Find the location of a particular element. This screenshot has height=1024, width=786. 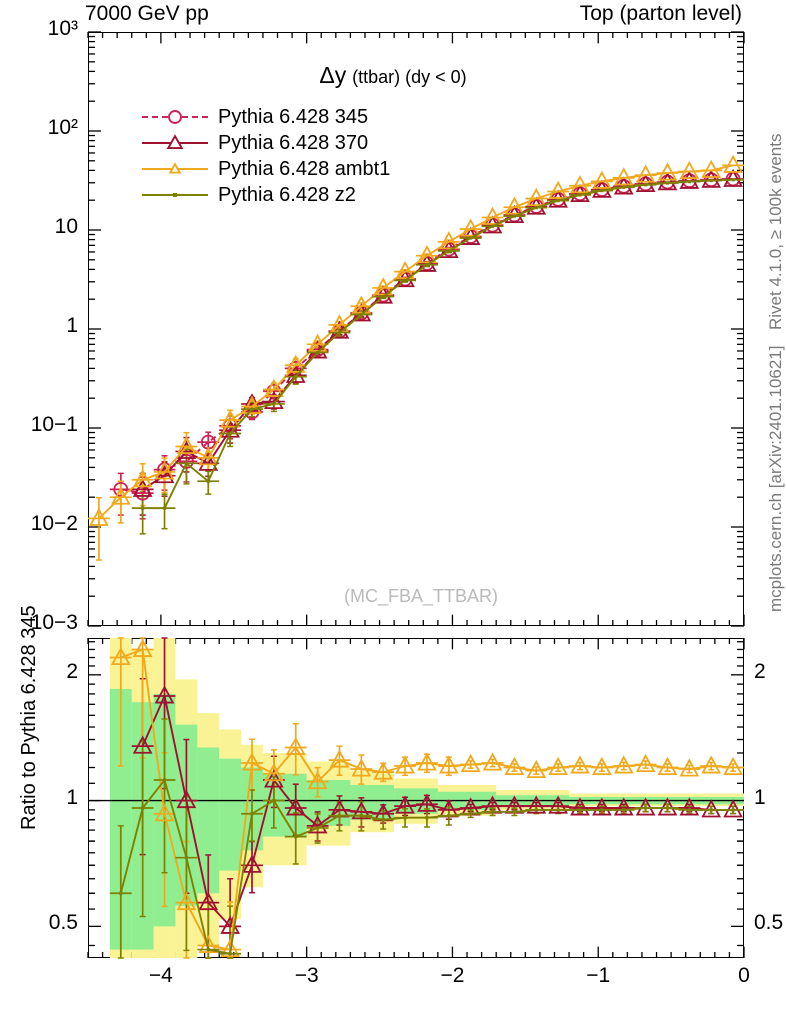

legend-label: Pythia 6.428 z2 is located at coordinates (287, 194).